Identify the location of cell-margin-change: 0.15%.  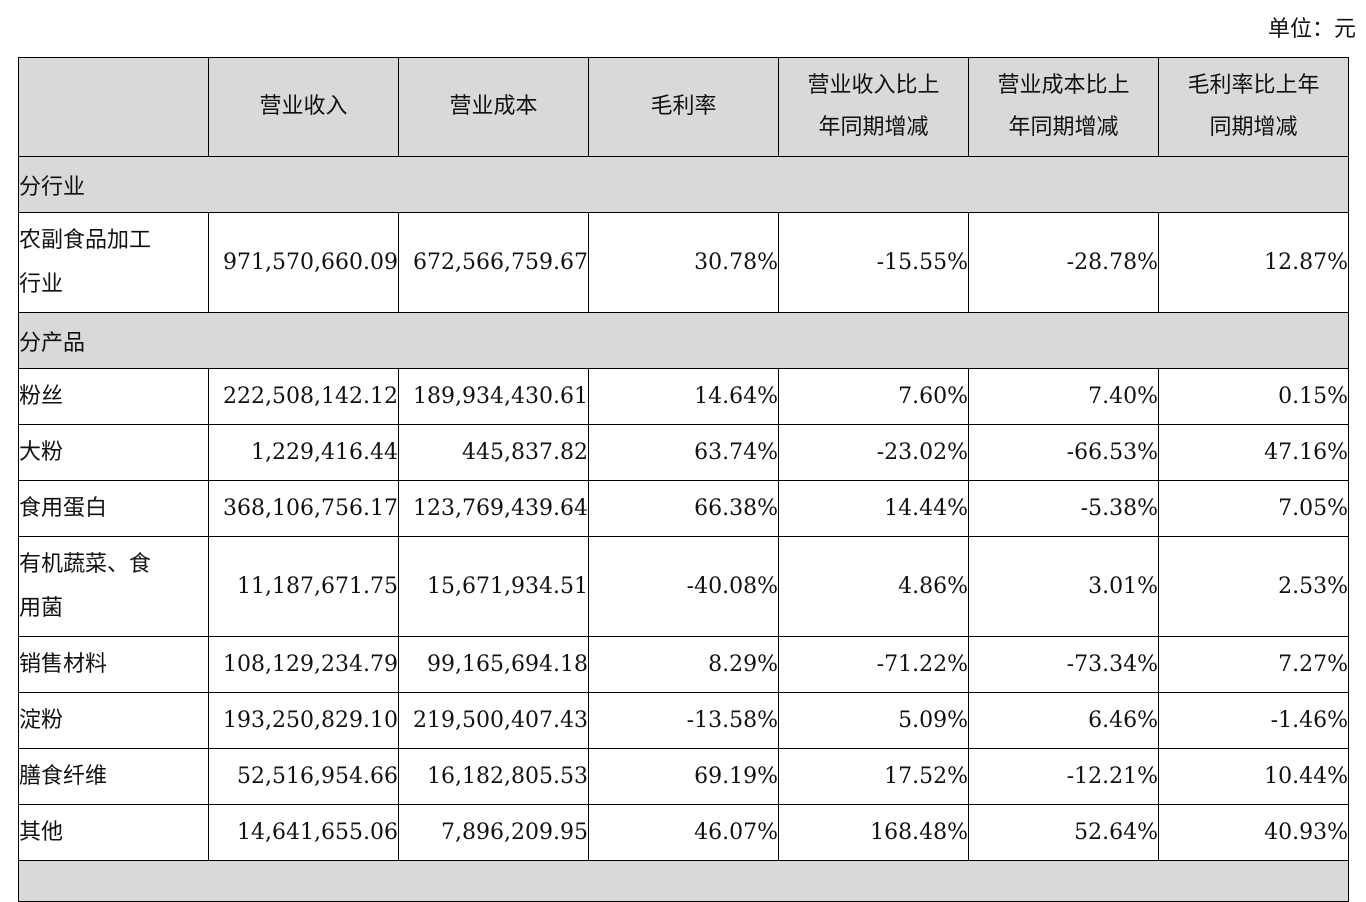
(1253, 396).